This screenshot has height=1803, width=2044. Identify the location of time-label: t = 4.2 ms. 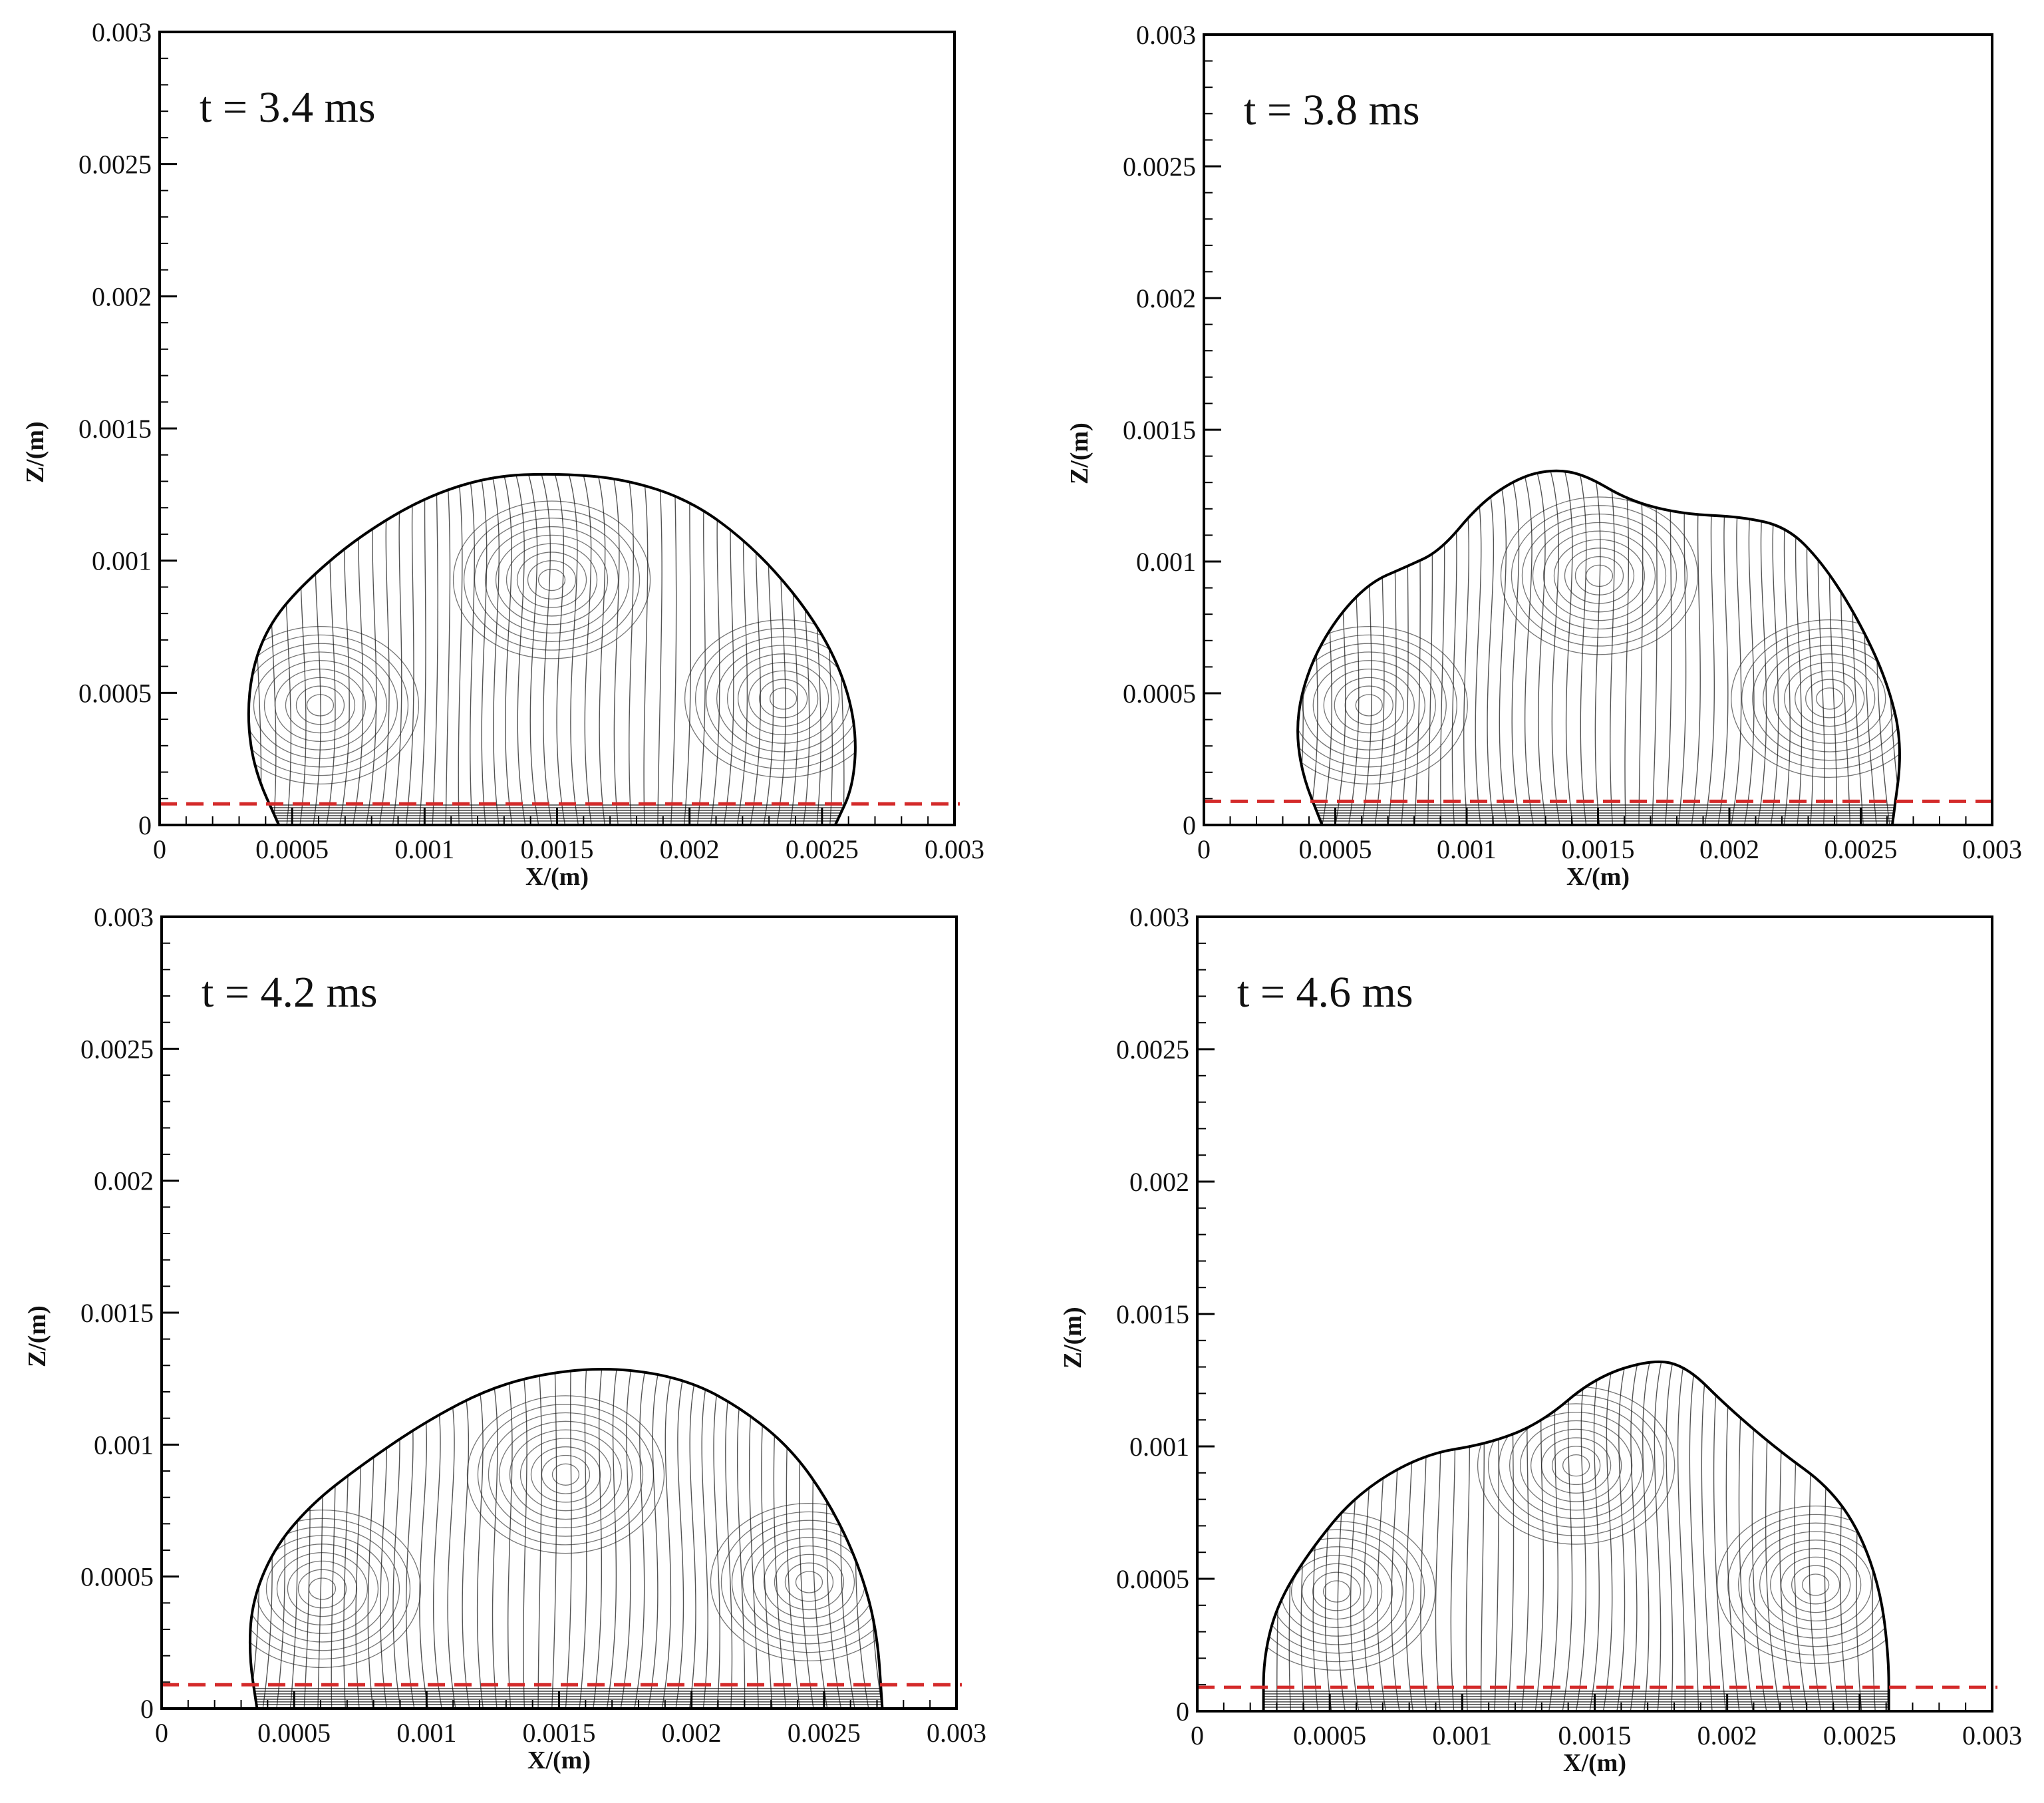
(290, 992).